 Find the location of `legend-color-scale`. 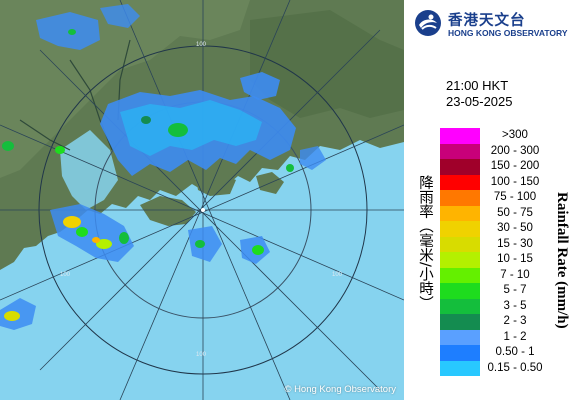

legend-color-scale is located at coordinates (460, 252).